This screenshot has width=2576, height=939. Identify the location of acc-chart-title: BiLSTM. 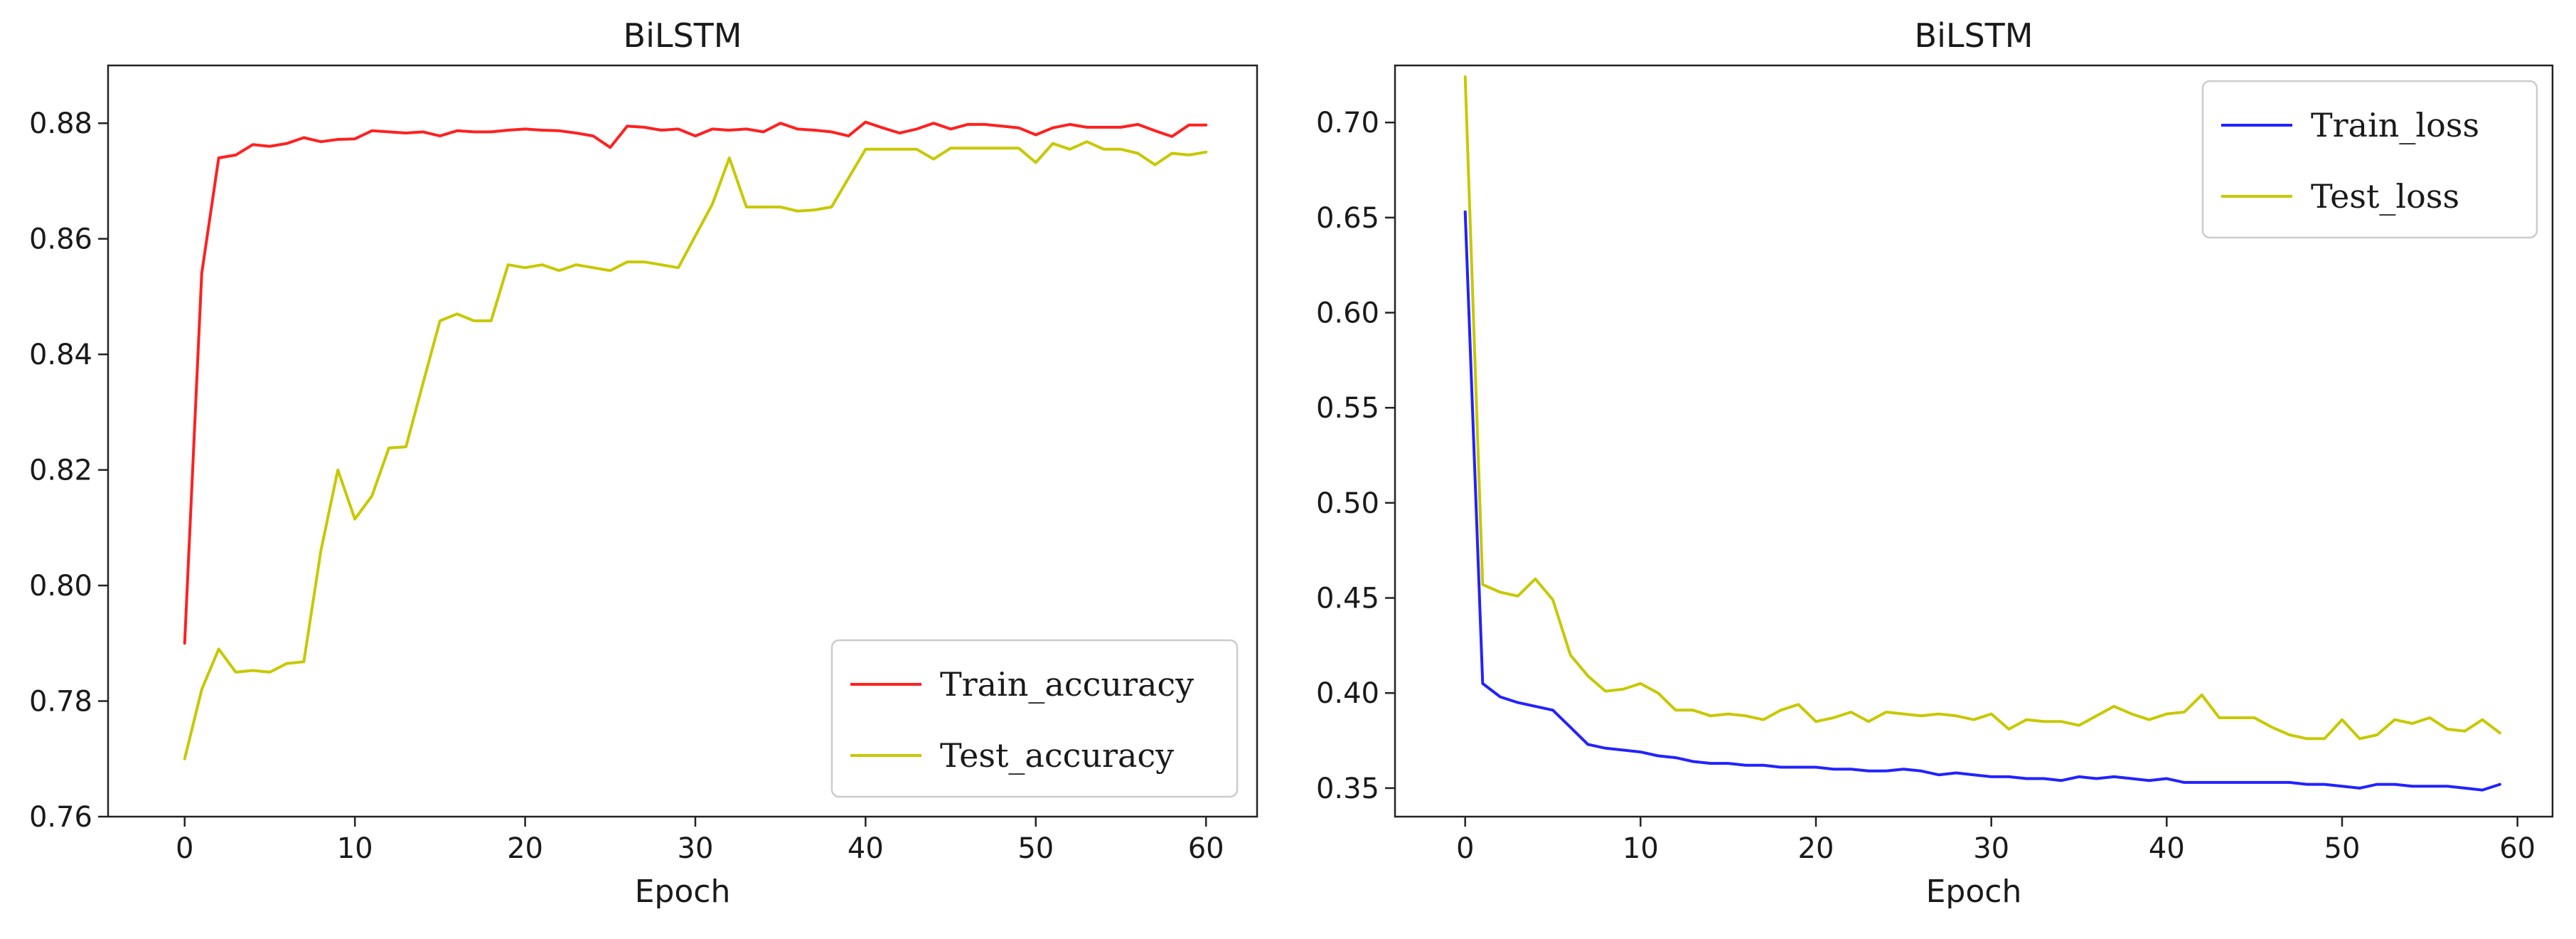
(683, 35).